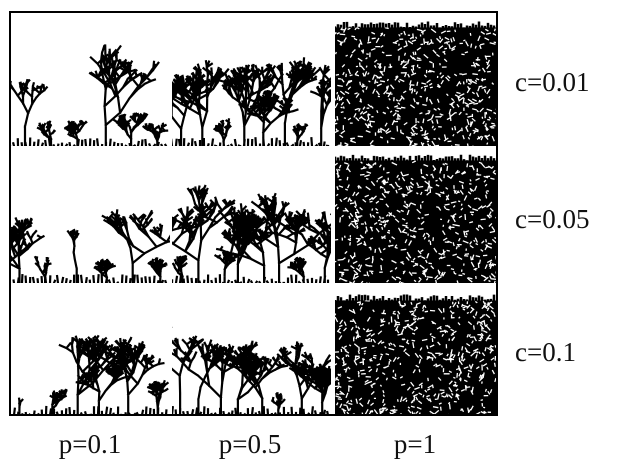  I want to click on column-label: p=1, so click(415, 444).